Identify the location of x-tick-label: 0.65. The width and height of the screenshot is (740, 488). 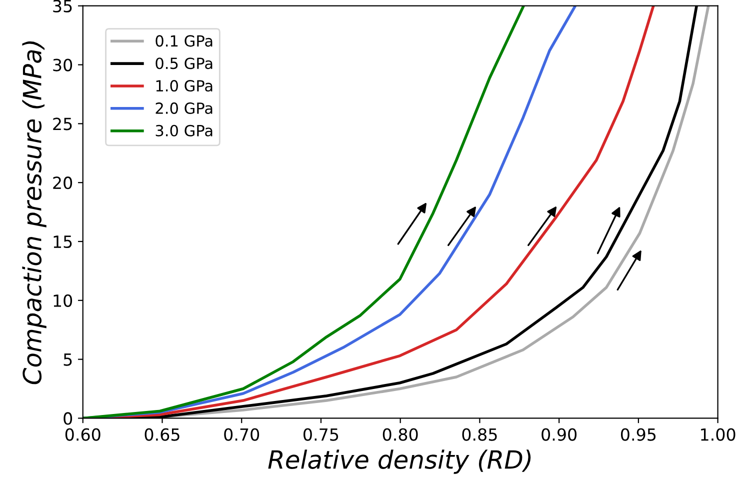
(162, 434).